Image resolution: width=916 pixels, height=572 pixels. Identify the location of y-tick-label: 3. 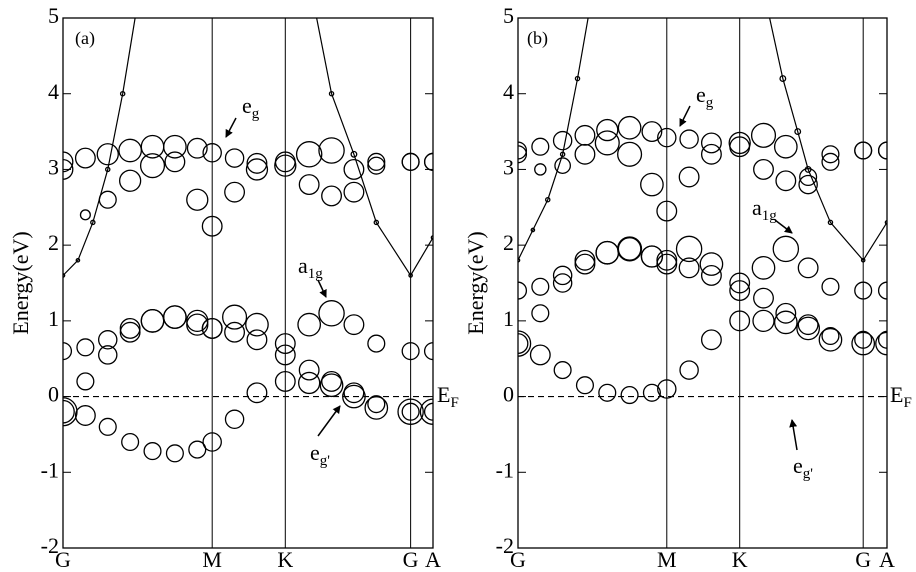
(53, 166).